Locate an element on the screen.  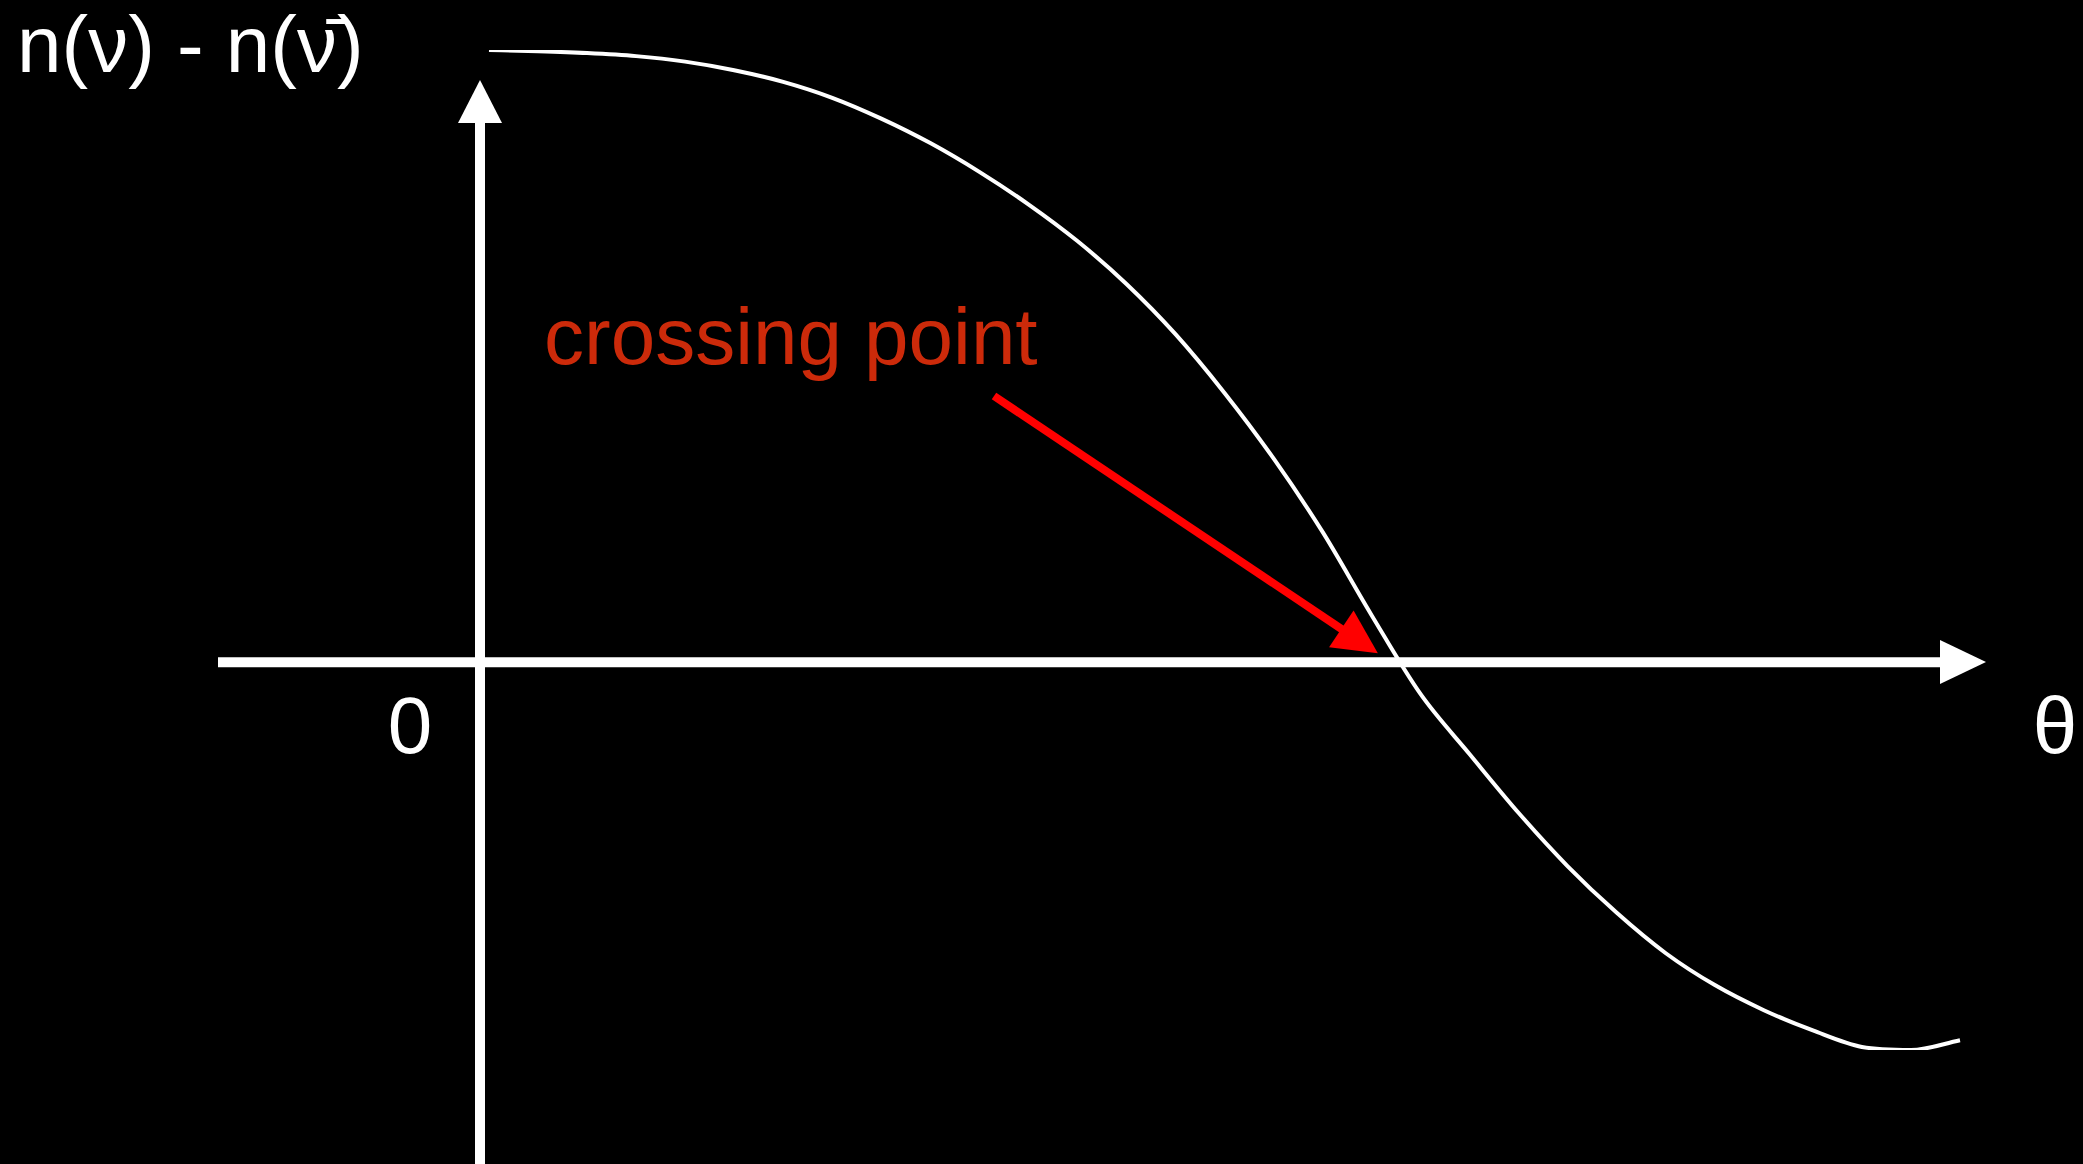
annotation: crossing point is located at coordinates (791, 336).